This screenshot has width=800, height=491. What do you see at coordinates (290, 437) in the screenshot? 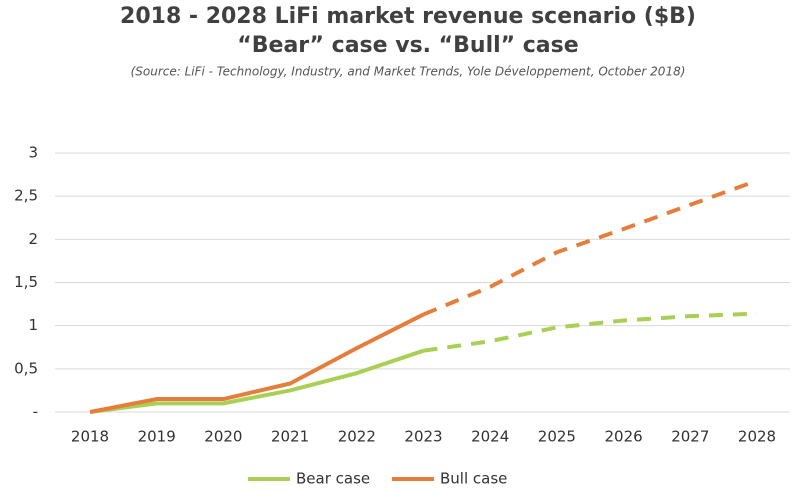
I see `x-tick-label: 2021` at bounding box center [290, 437].